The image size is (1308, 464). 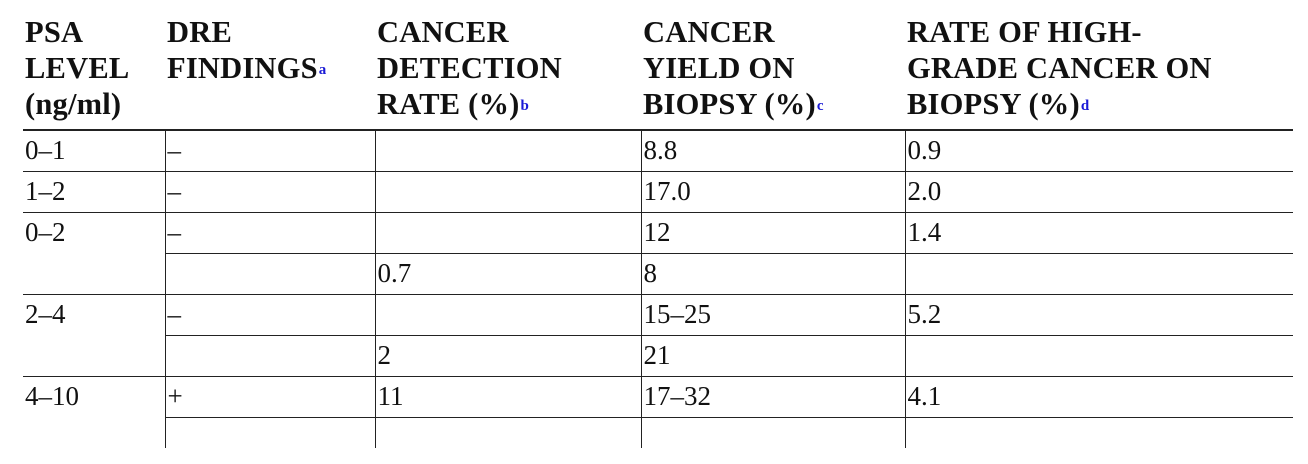 I want to click on header-yield-line-1: CANCER, so click(x=709, y=32).